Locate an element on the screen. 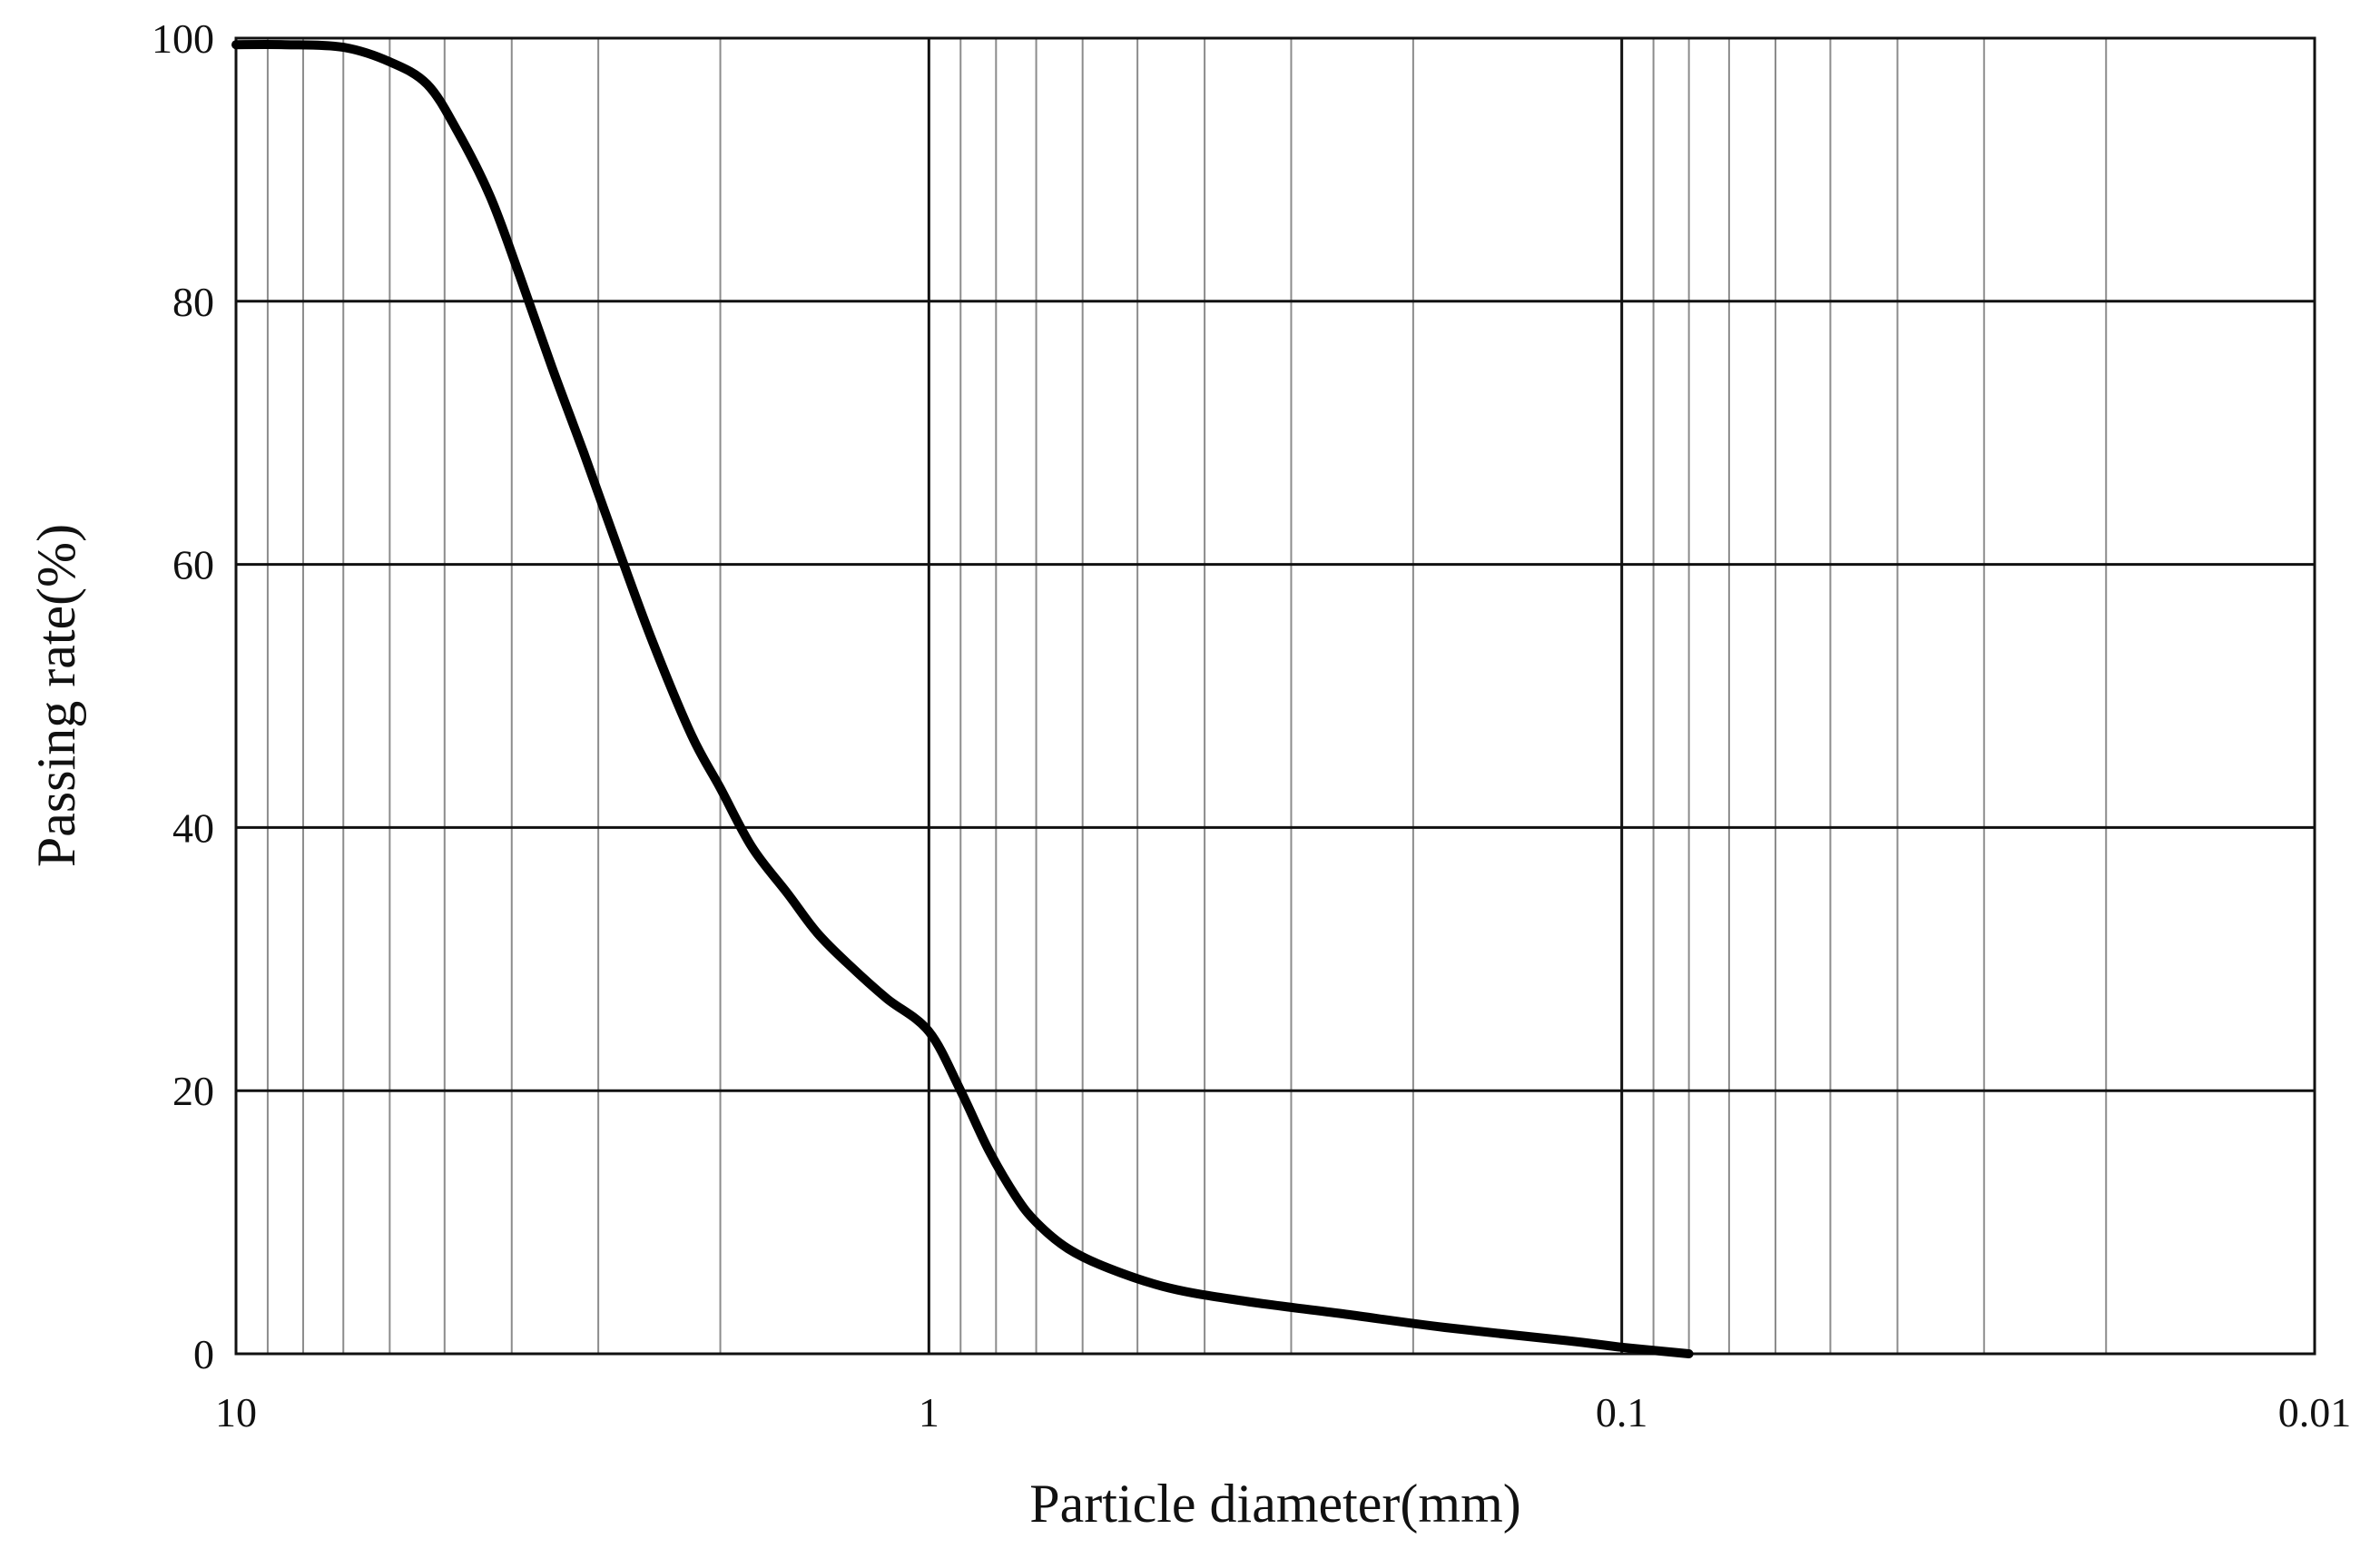  y-tick-label: 20 is located at coordinates (193, 1091).